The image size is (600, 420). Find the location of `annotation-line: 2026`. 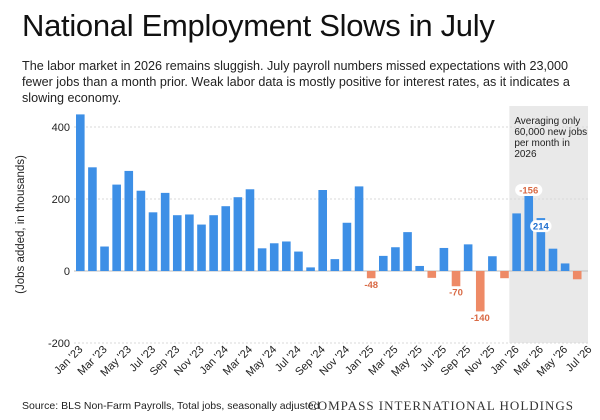

annotation-line: 2026 is located at coordinates (525, 154).